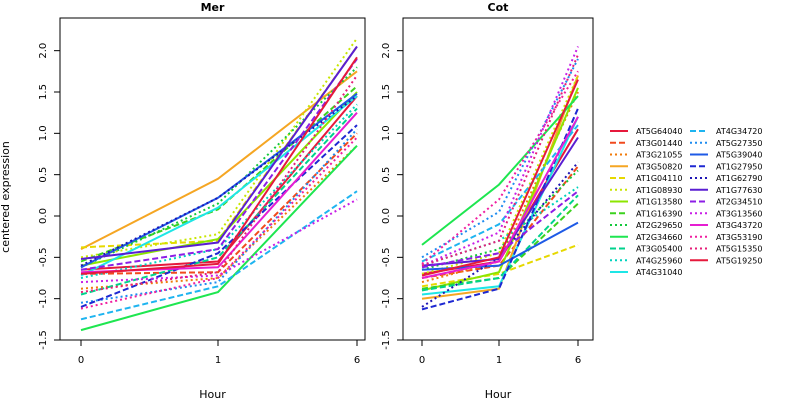 The width and height of the screenshot is (800, 400). I want to click on y-tick-label-mer: -0.5, so click(43, 258).